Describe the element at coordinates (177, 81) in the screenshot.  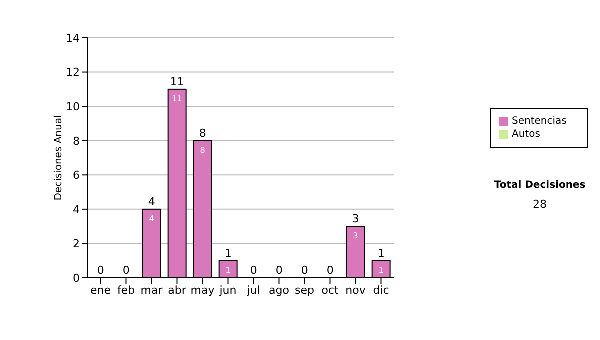
I see `total-label: 11` at that location.